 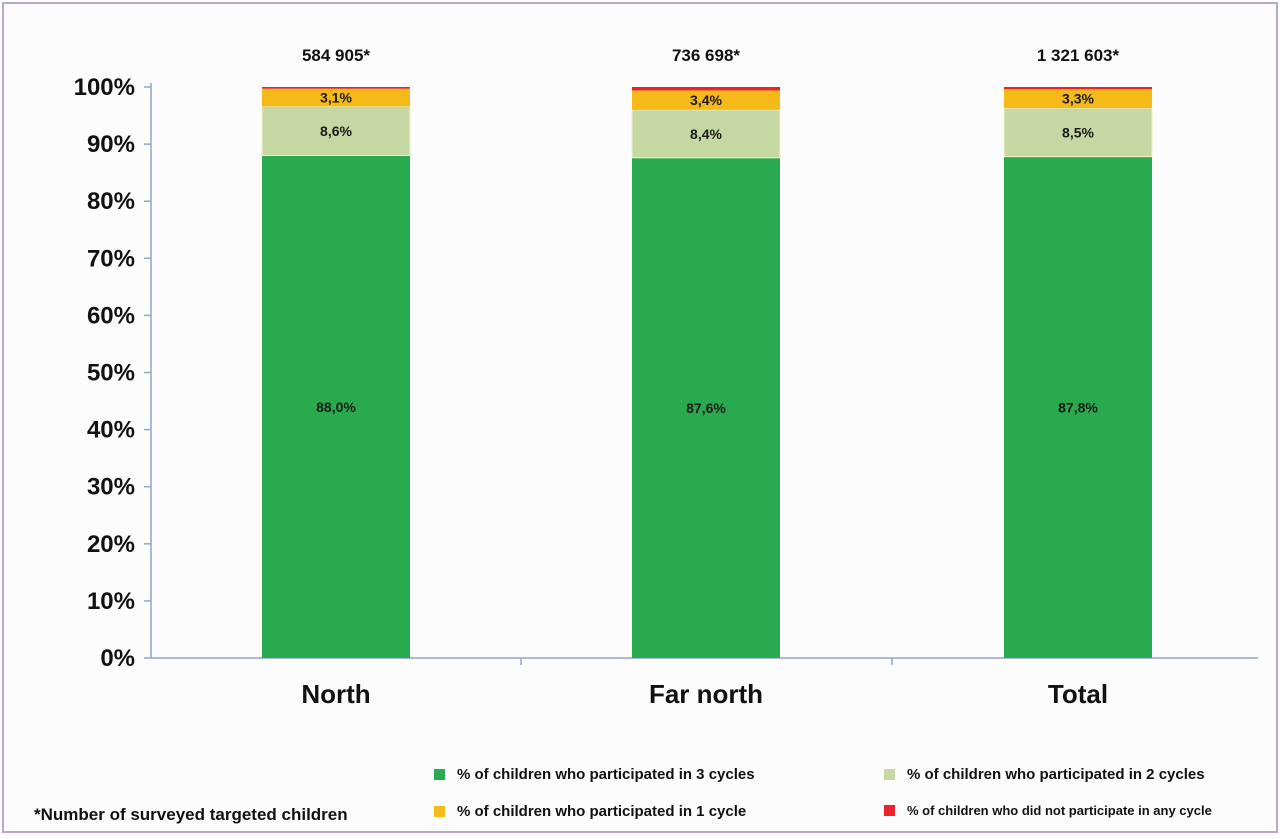 I want to click on data-label: 88,0%, so click(x=336, y=407).